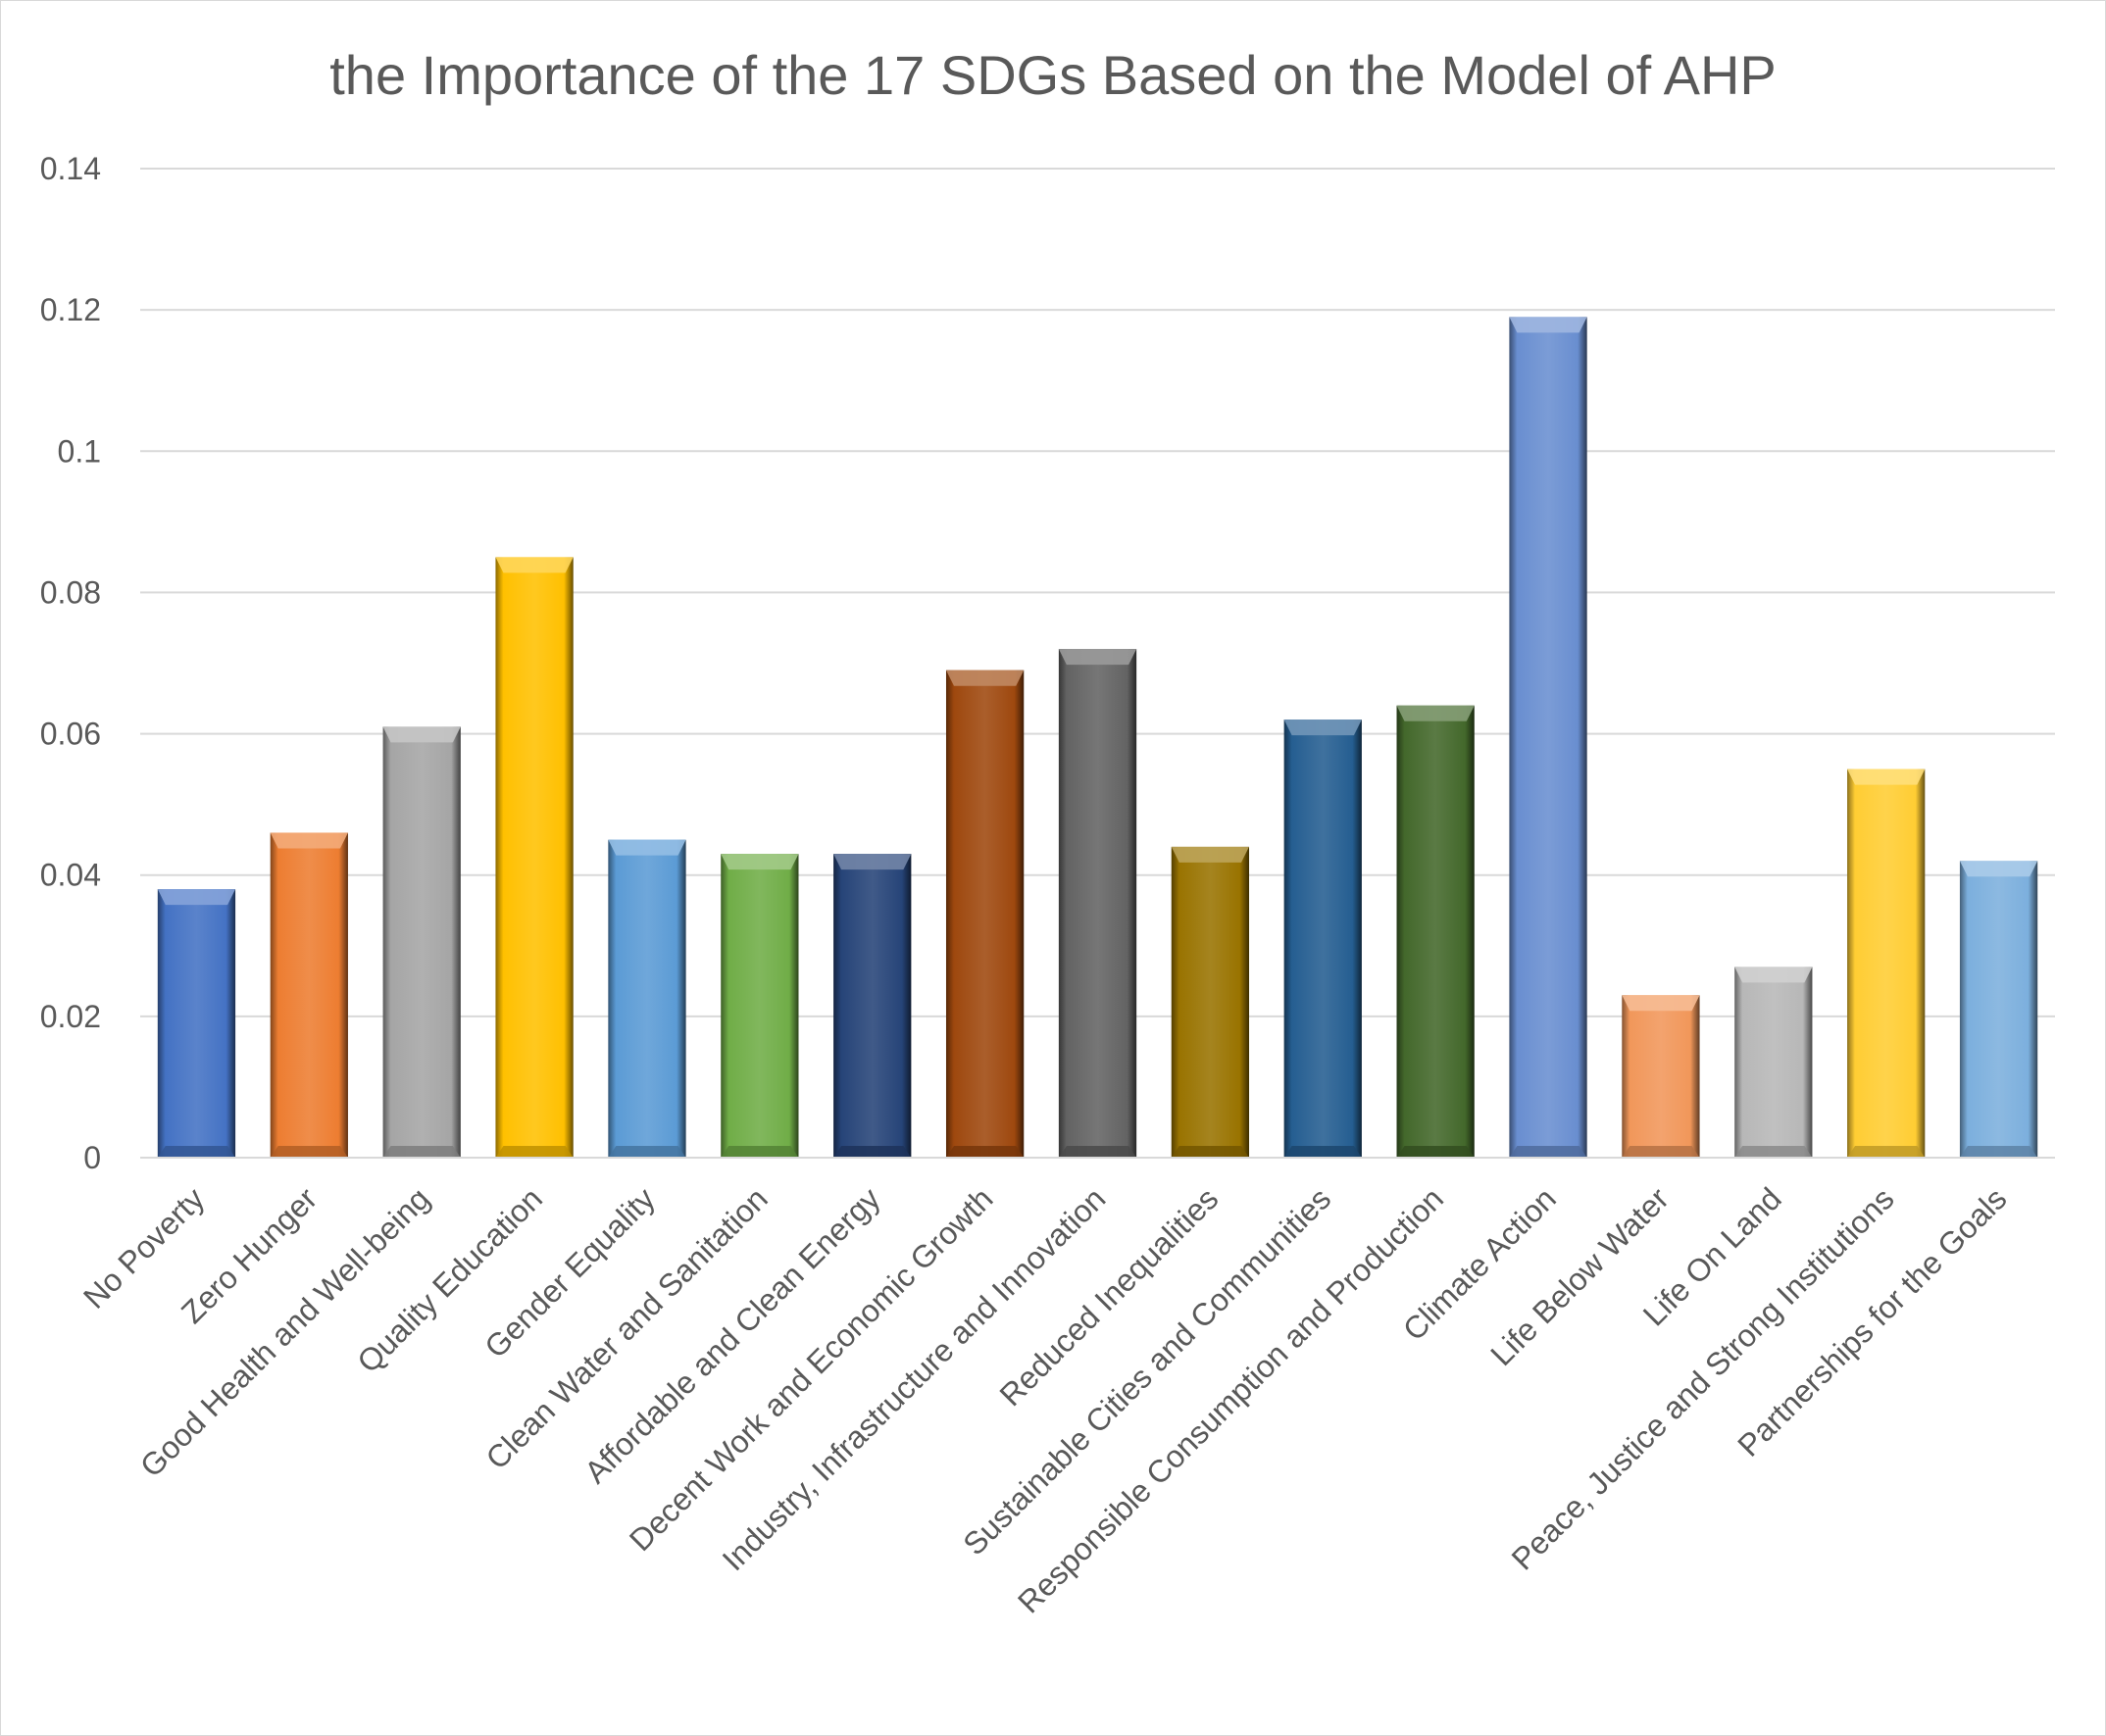 Image resolution: width=2106 pixels, height=1736 pixels. I want to click on y-tick-label: 0.02, so click(71, 1017).